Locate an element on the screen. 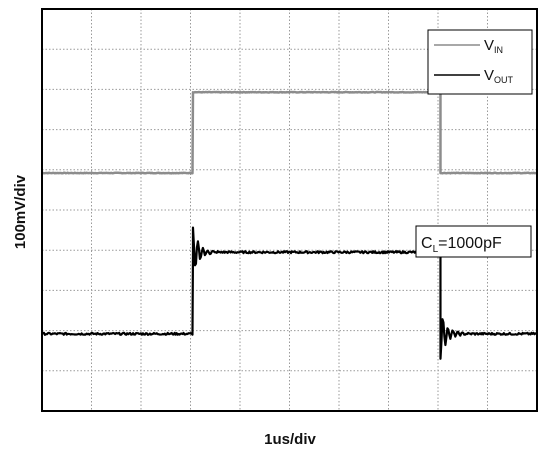  y-axis-label: 100mV/div is located at coordinates (20, 211).